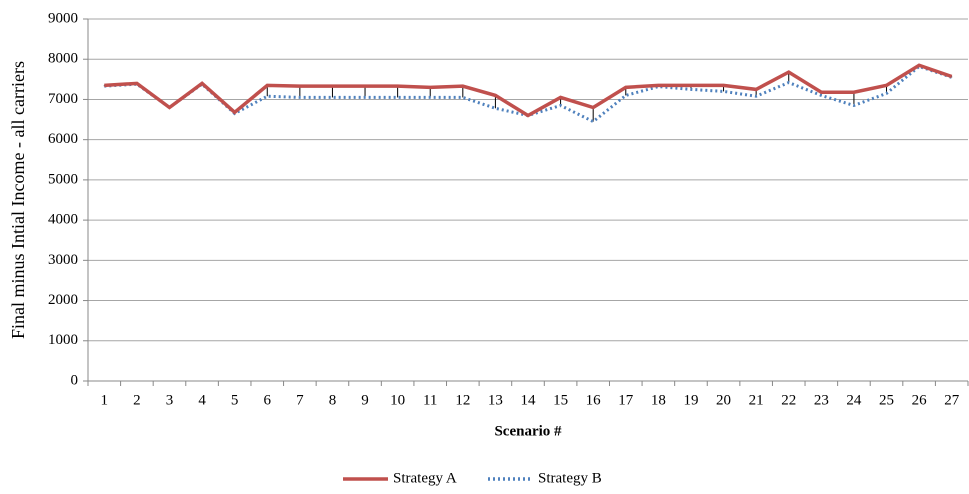  Describe the element at coordinates (626, 400) in the screenshot. I see `x-tick-label: 17` at that location.